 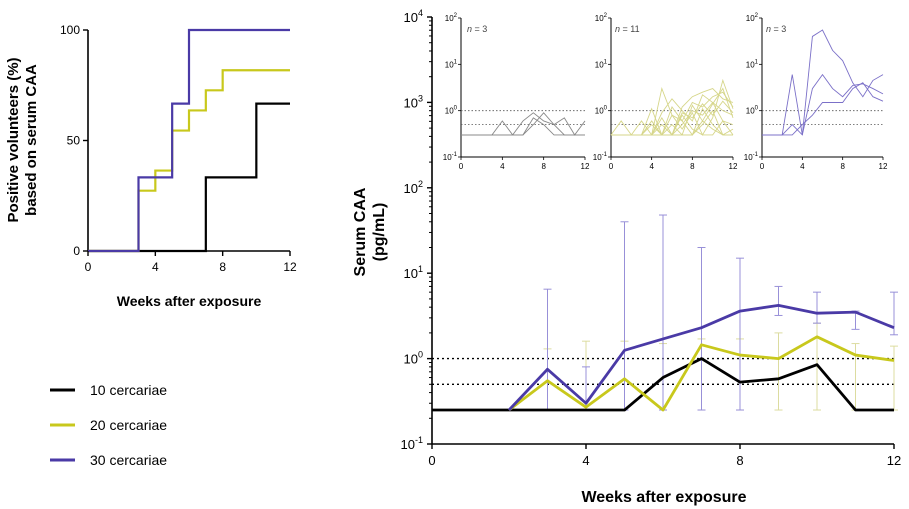 What do you see at coordinates (627, 29) in the screenshot?
I see `inset-20-n-label: n = 11` at bounding box center [627, 29].